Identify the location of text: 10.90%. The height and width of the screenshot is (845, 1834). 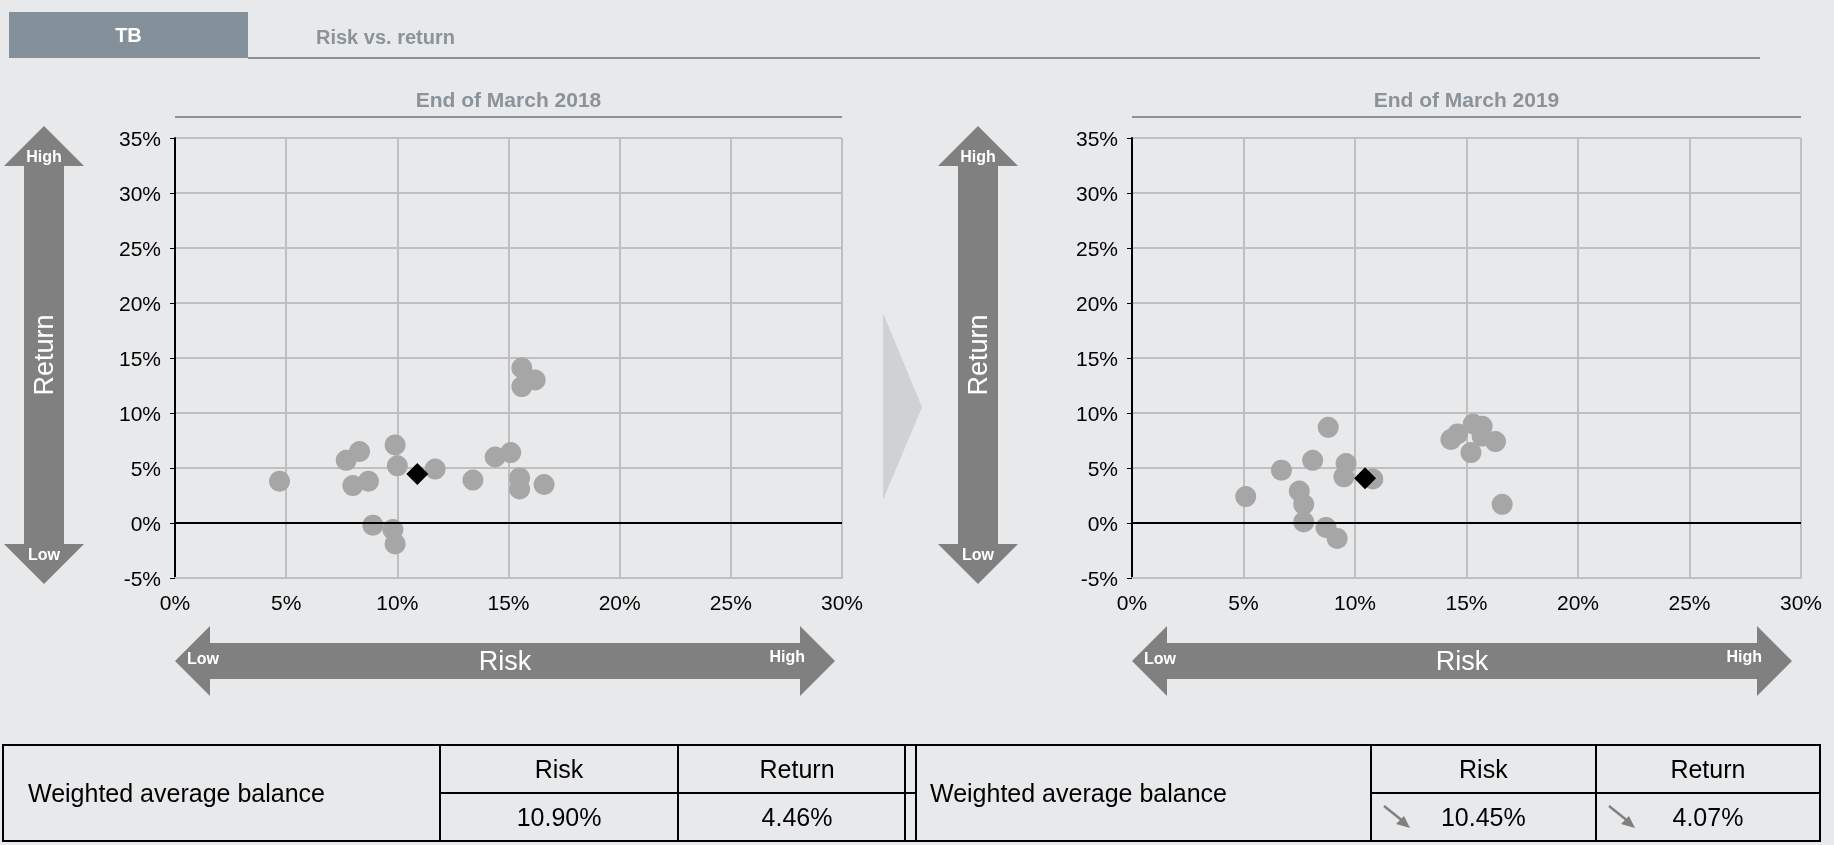
(559, 816).